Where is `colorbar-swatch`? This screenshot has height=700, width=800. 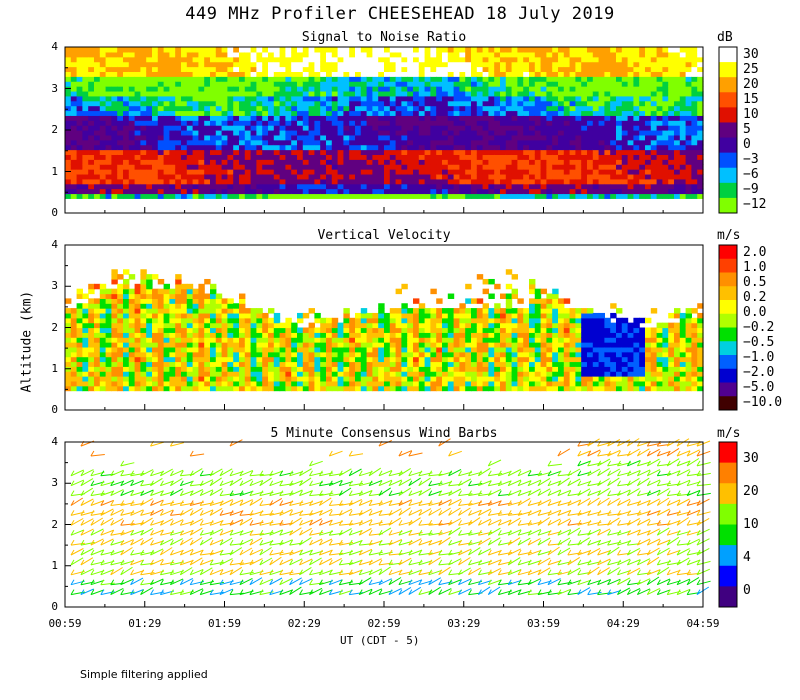
colorbar-swatch is located at coordinates (728, 175).